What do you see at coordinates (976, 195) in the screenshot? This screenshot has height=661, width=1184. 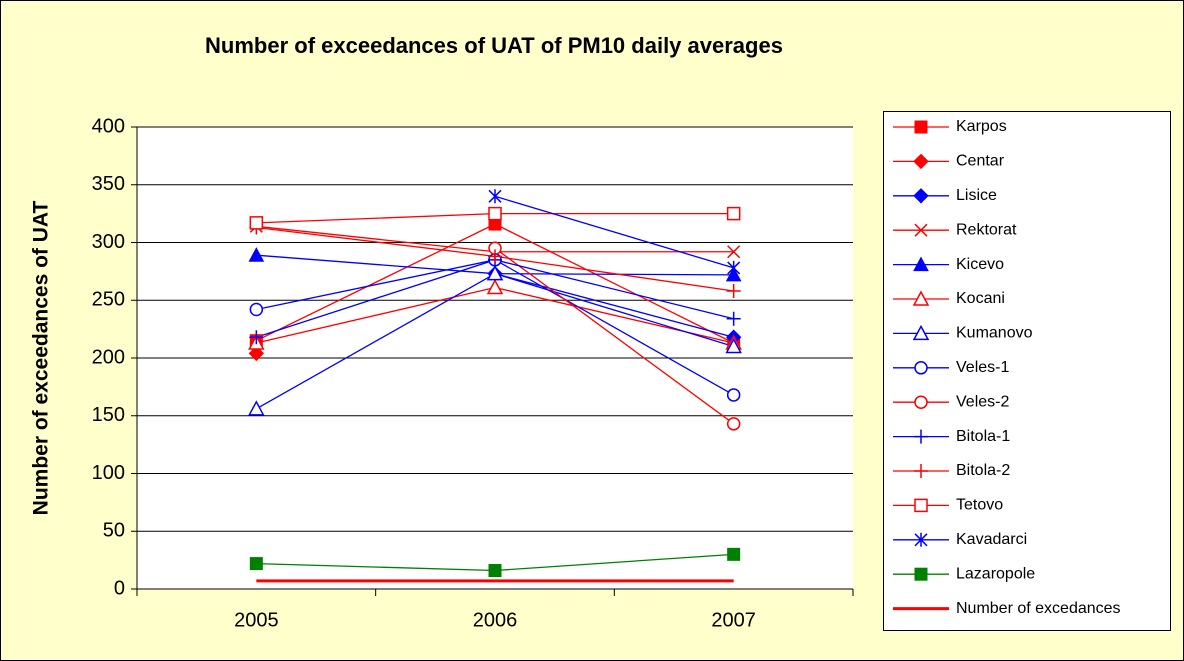 I see `legend-label: Lisice` at bounding box center [976, 195].